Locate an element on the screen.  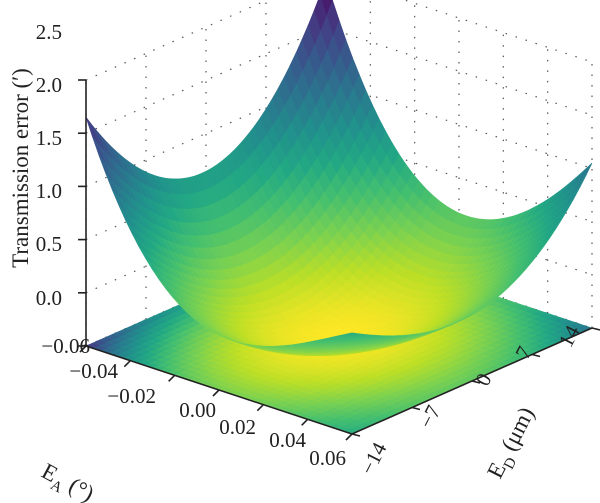
y-axis-title: ED (μm) is located at coordinates (512, 444).